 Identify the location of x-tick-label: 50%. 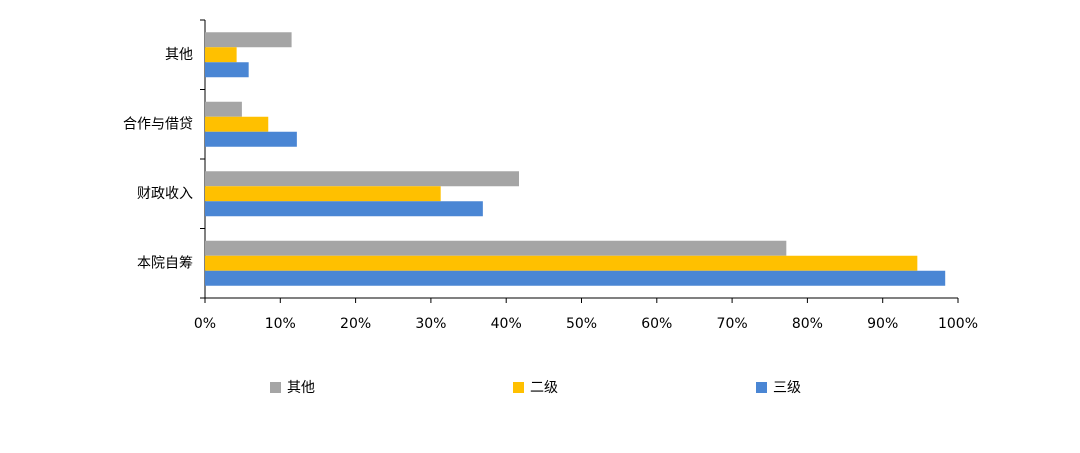
(581, 324).